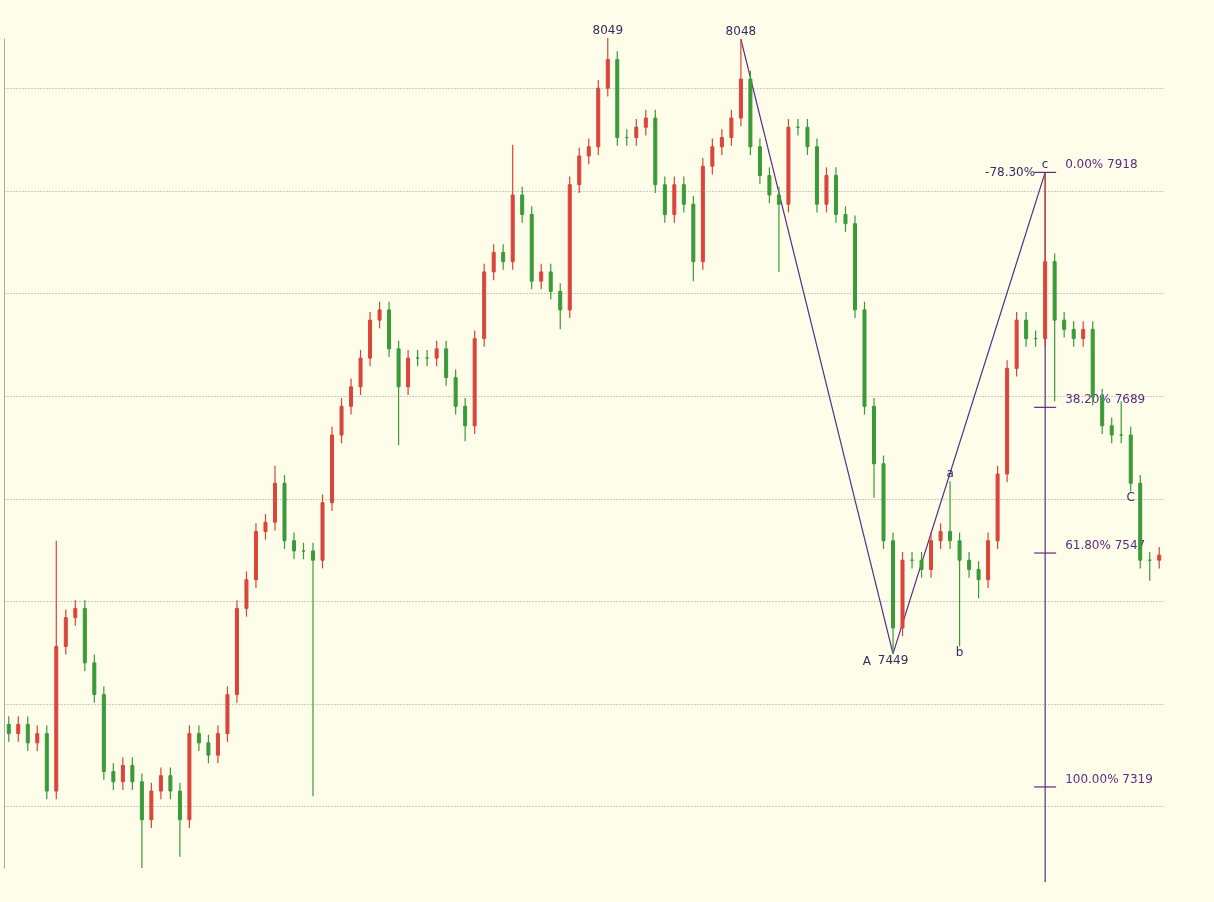  I want to click on annotation: C, so click(1130, 497).